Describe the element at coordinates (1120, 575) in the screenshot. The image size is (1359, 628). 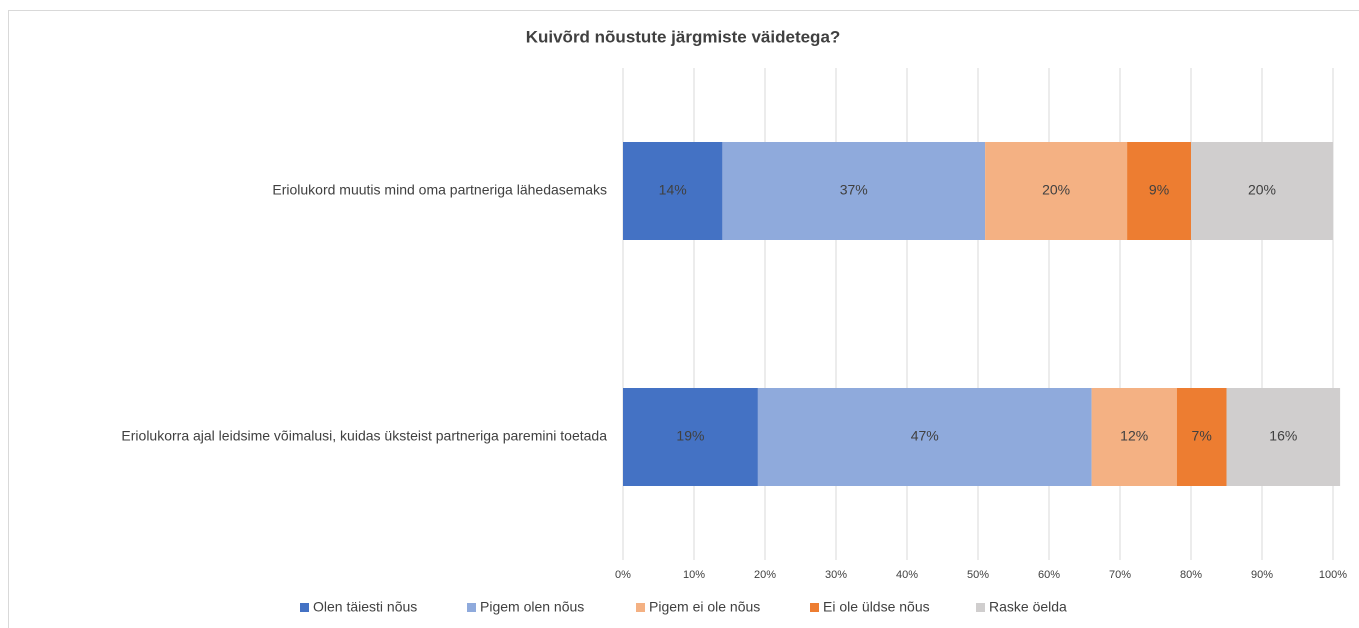
I see `x-tick-label: 70%` at that location.